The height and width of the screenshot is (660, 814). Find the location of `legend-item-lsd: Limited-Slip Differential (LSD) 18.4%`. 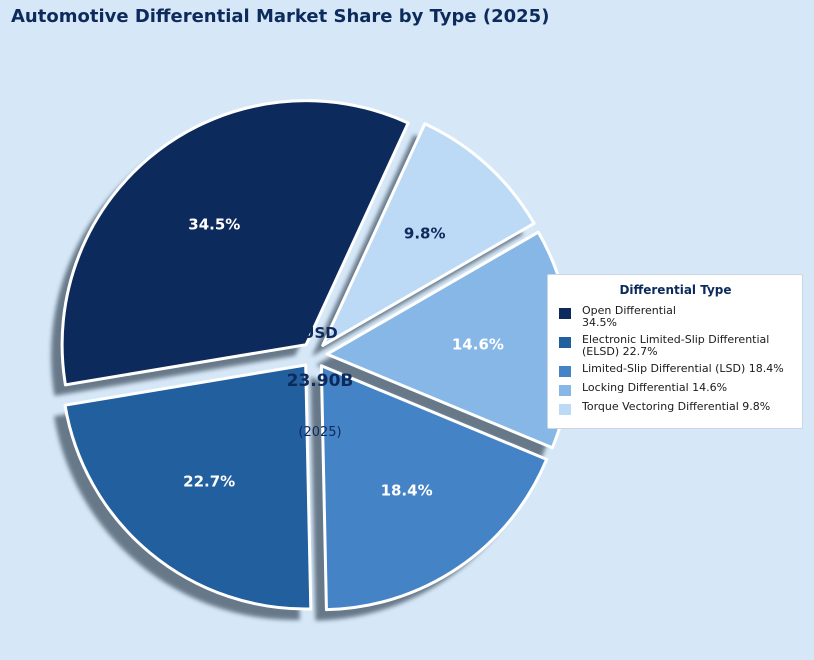

legend-item-lsd: Limited-Slip Differential (LSD) 18.4% is located at coordinates (675, 370).